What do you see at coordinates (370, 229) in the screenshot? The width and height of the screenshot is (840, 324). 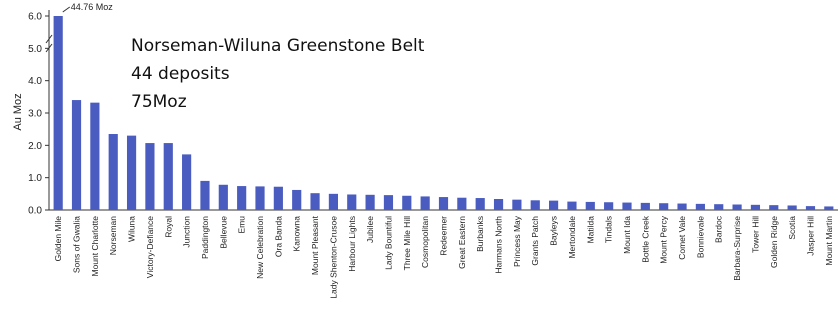 I see `x-tick-label: Jubilee` at bounding box center [370, 229].